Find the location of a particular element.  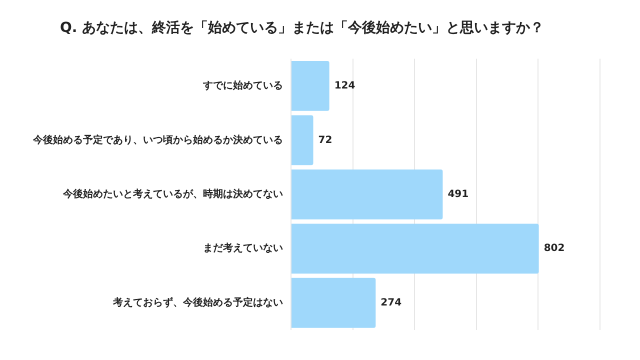

data-label: 802 is located at coordinates (554, 248).